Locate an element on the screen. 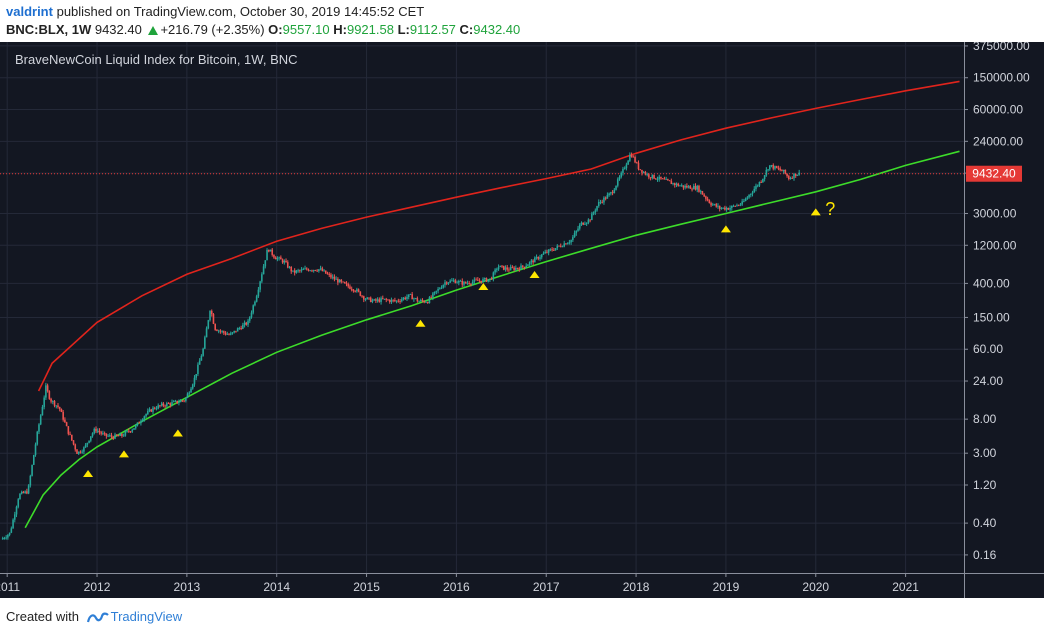 This screenshot has width=1044, height=635. author-link: valdrint is located at coordinates (29, 11).